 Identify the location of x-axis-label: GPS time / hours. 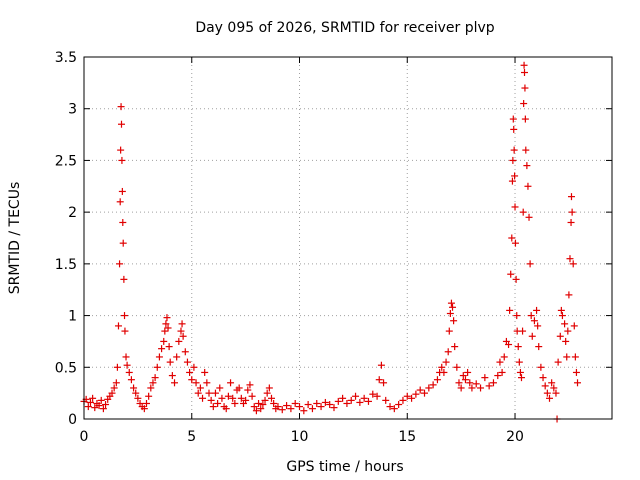
(344, 467).